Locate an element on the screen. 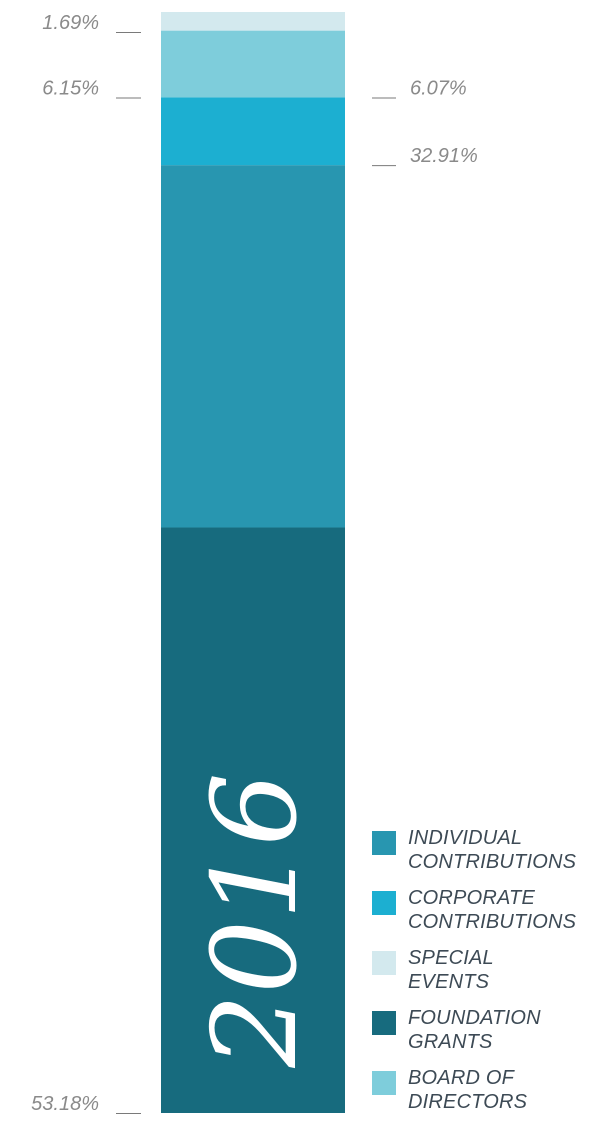  legend-item-special-events: SPECIAL EVENTS is located at coordinates (483, 976).